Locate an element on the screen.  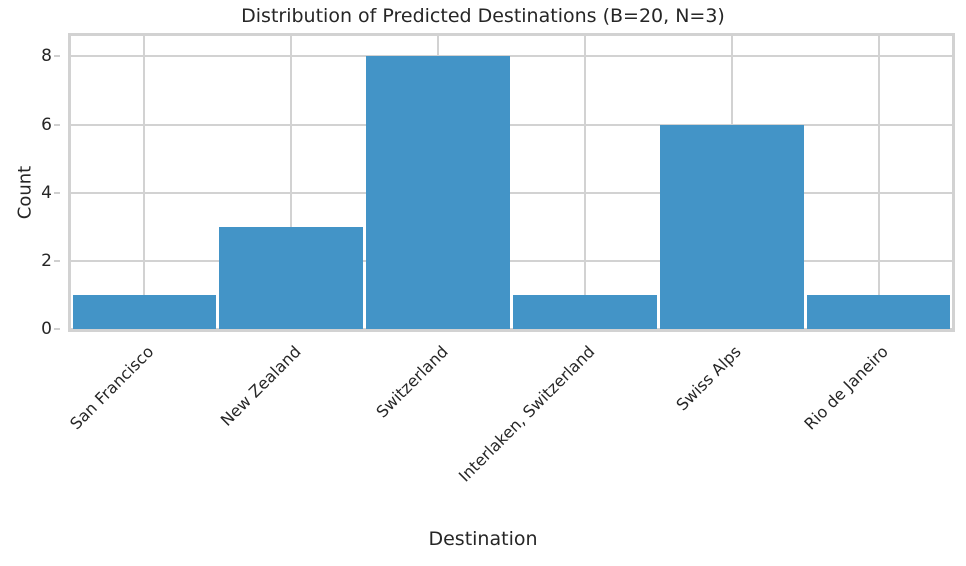
y-tick-label: 2 is located at coordinates (46, 260).